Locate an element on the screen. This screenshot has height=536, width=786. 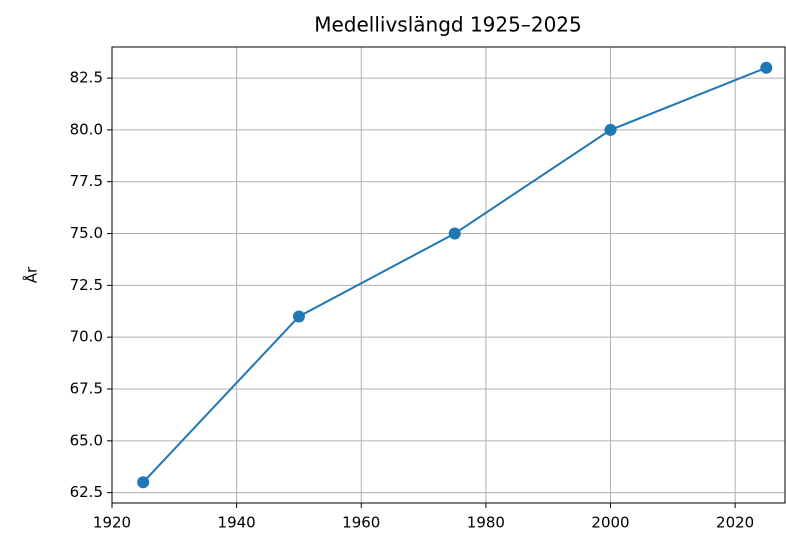
x-tick-label: 1940 is located at coordinates (237, 523).